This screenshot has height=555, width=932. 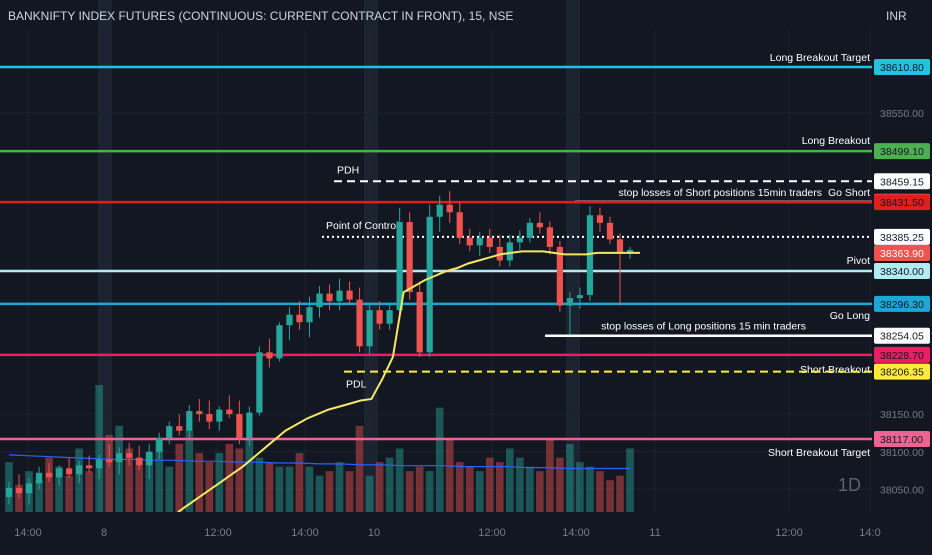 What do you see at coordinates (902, 337) in the screenshot?
I see `price-tag-label: 38254.05` at bounding box center [902, 337].